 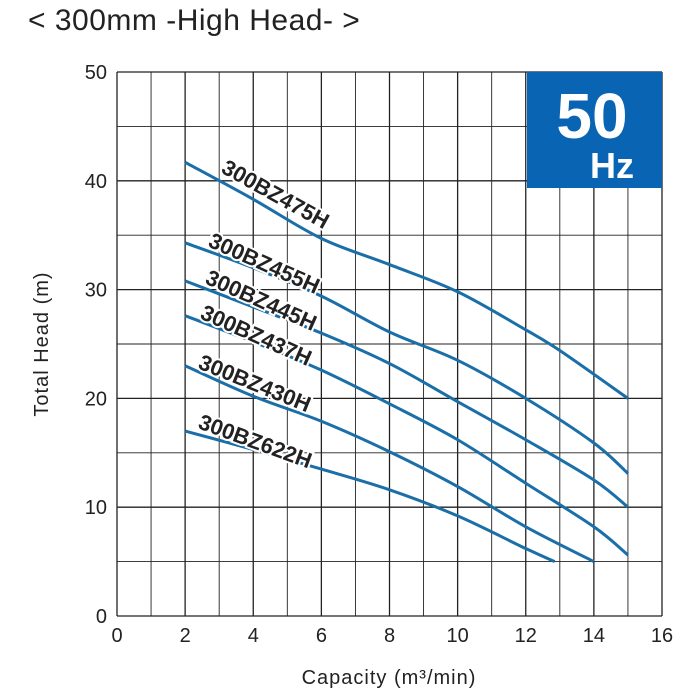 I want to click on y-tick-label: 40, so click(x=96, y=182).